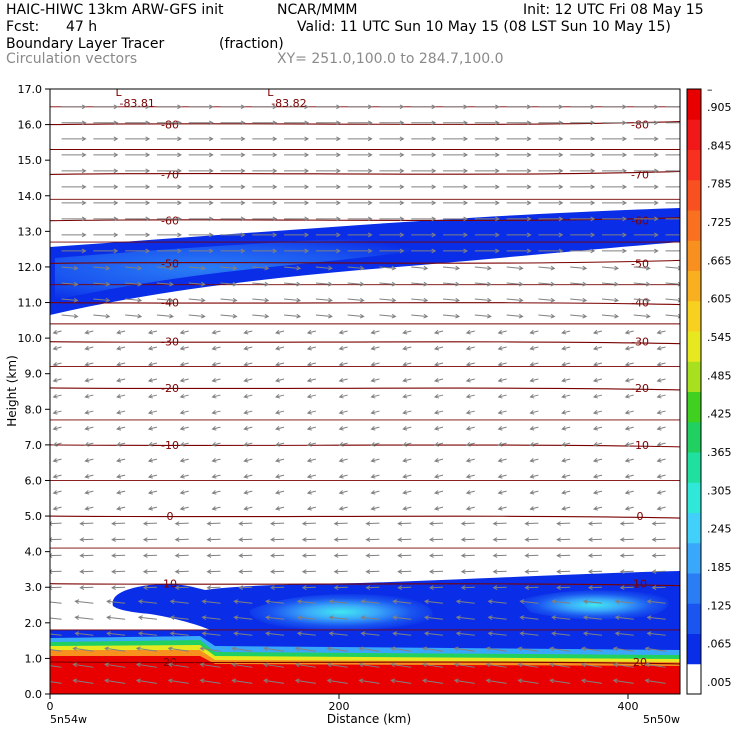 This screenshot has width=740, height=740. Describe the element at coordinates (719, 644) in the screenshot. I see `colorbar-tick-label: .065` at that location.